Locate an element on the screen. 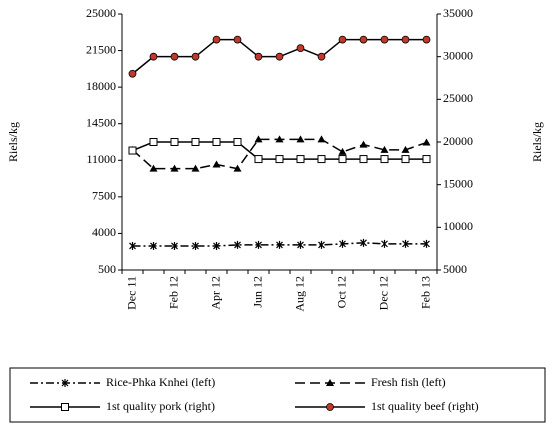  y2-tick-label: 15000 is located at coordinates (458, 183).